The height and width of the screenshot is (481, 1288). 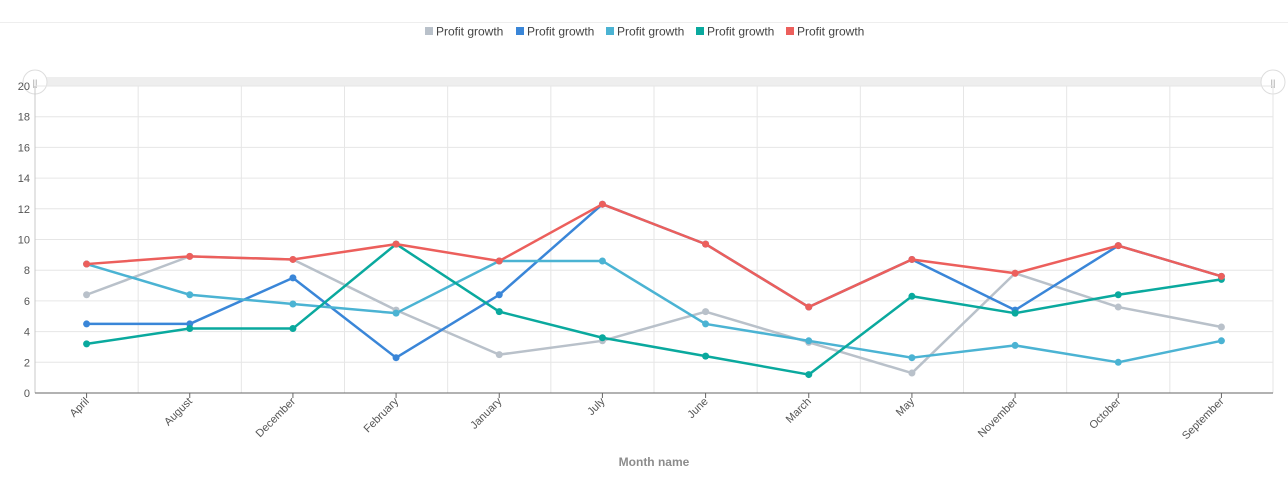 What do you see at coordinates (24, 87) in the screenshot?
I see `y-tick-label: 20` at bounding box center [24, 87].